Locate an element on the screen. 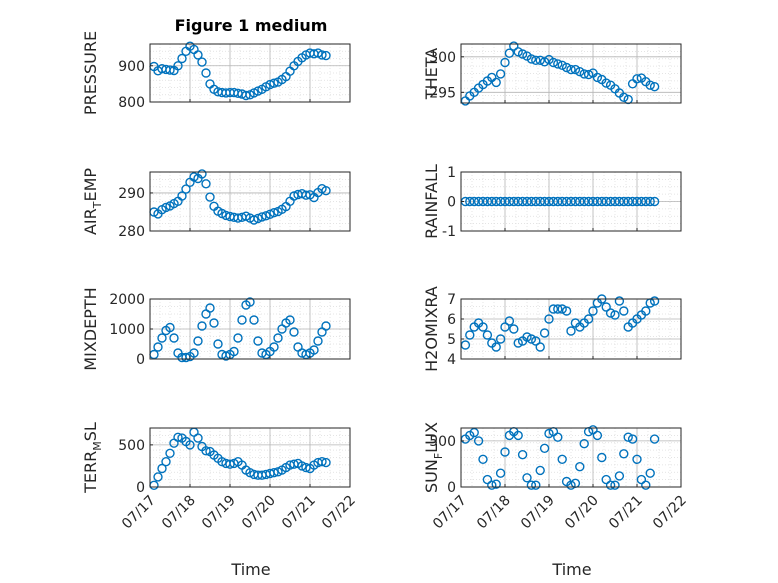  subplot-air_temp: 280 290 AIRTEMP is located at coordinates (216, 204).